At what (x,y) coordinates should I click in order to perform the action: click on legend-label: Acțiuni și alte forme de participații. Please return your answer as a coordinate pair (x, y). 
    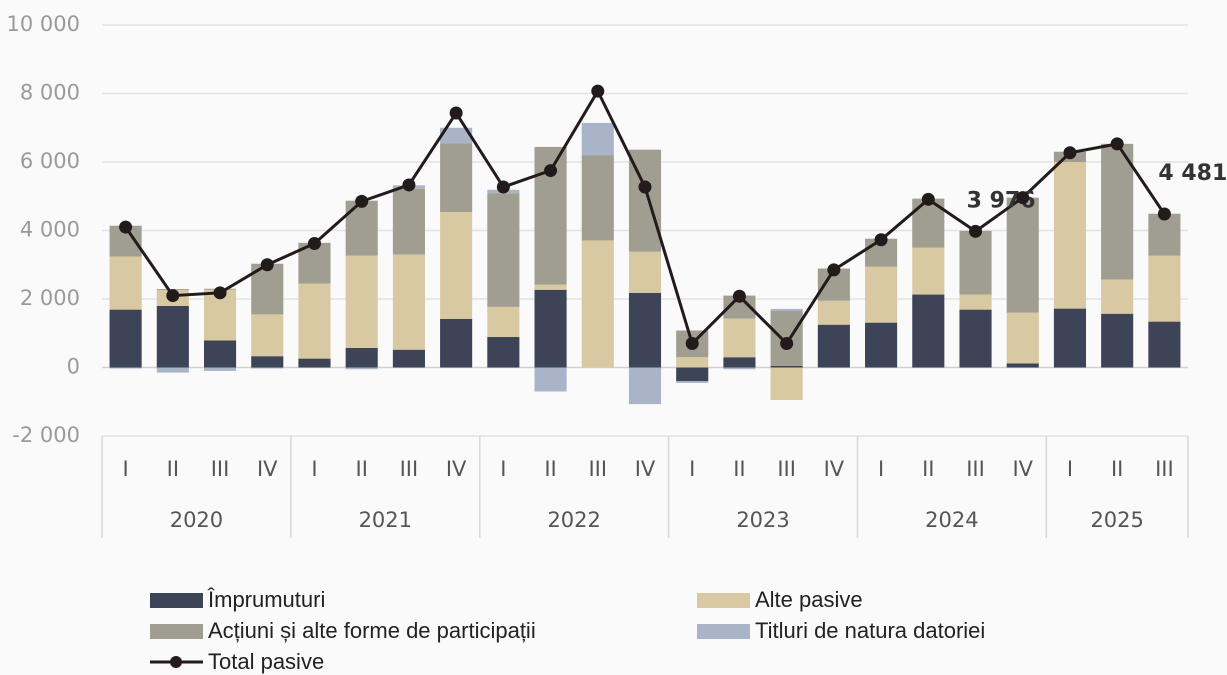
    Looking at the image, I should click on (372, 630).